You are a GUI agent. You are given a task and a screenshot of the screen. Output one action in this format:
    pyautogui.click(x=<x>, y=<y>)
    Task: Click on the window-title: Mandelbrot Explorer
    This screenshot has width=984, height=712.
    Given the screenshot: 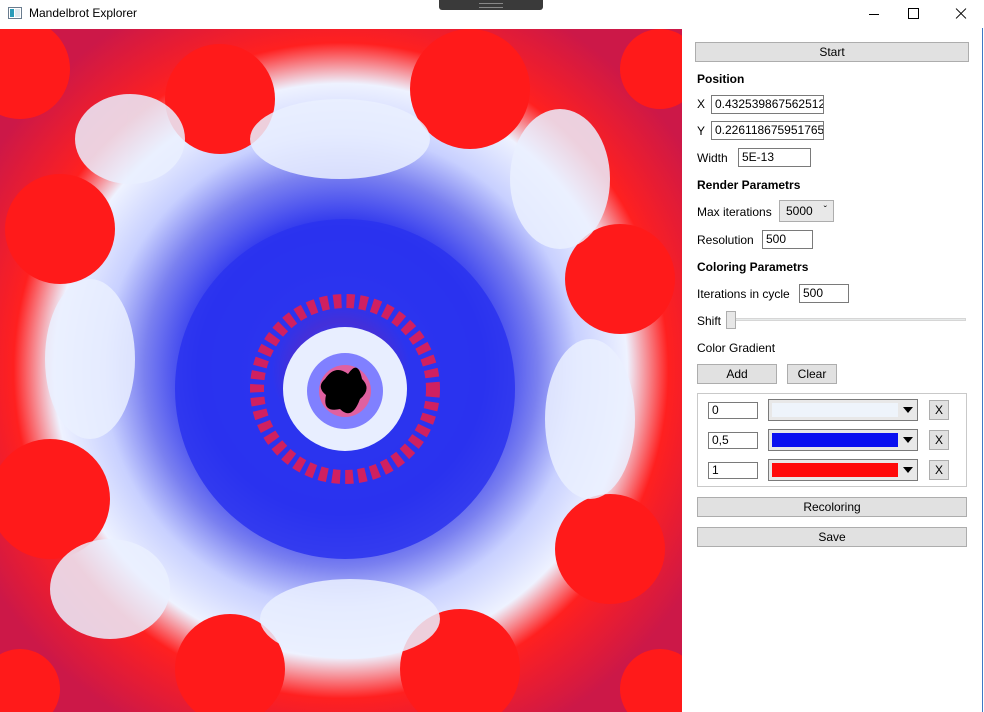 What is the action you would take?
    pyautogui.click(x=83, y=13)
    